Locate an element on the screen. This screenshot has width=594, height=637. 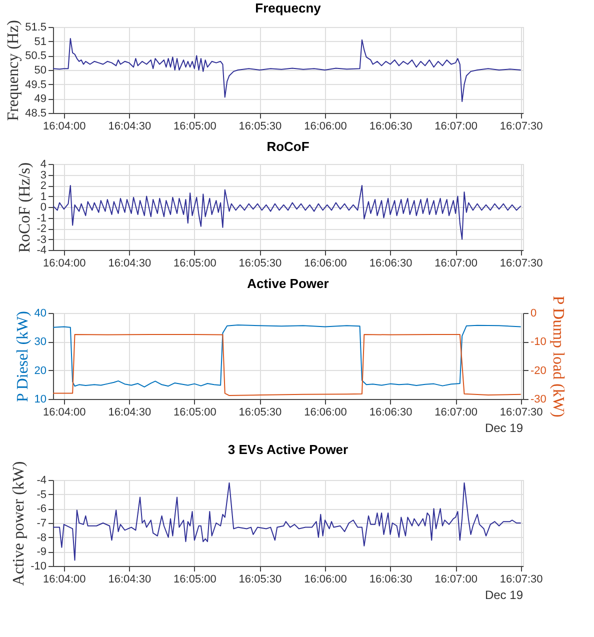
y-tick-label: 51 is located at coordinates (40, 42).